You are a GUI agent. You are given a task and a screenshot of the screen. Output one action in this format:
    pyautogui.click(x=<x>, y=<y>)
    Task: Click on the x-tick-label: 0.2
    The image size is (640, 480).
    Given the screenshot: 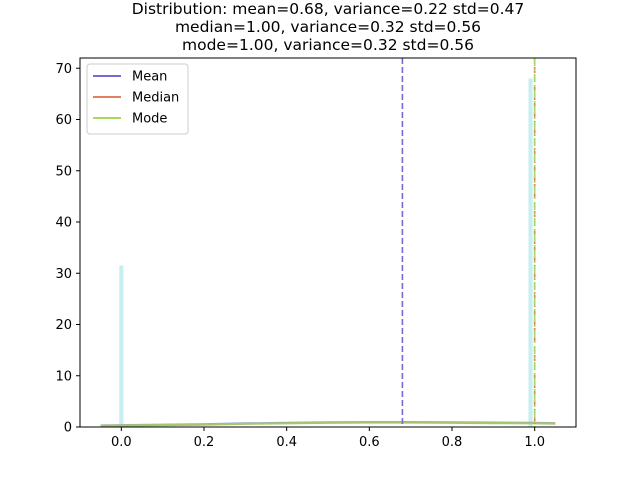 What is the action you would take?
    pyautogui.click(x=204, y=442)
    